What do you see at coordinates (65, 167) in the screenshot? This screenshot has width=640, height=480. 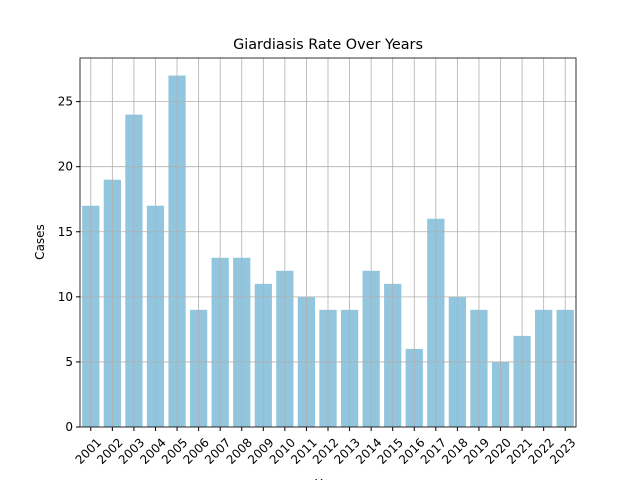 I see `y-tick-label: 20` at bounding box center [65, 167].